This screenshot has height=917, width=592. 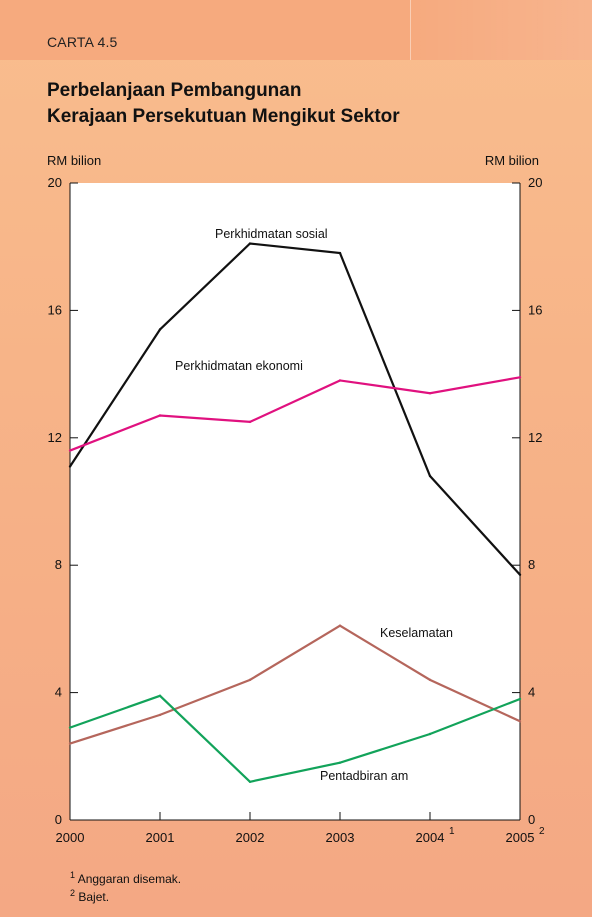 I want to click on series-line-general_admin, so click(x=295, y=738).